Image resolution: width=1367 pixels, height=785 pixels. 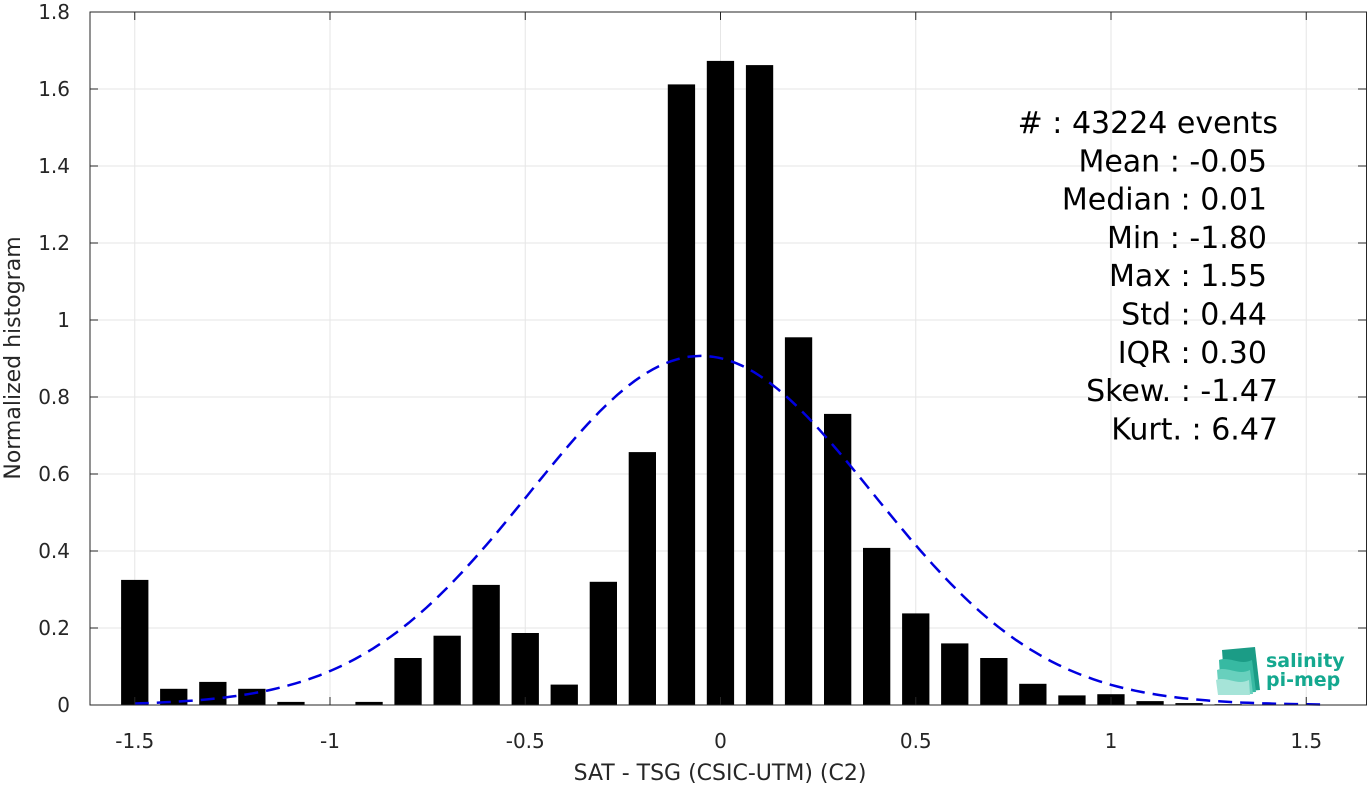 What do you see at coordinates (54, 166) in the screenshot?
I see `y-tick-label: 1.4` at bounding box center [54, 166].